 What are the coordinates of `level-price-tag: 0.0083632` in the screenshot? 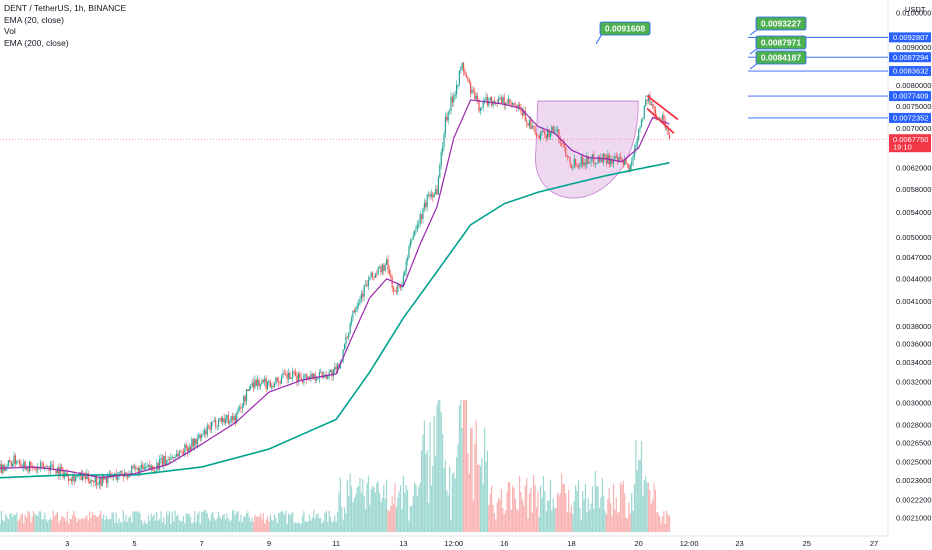 It's located at (910, 71).